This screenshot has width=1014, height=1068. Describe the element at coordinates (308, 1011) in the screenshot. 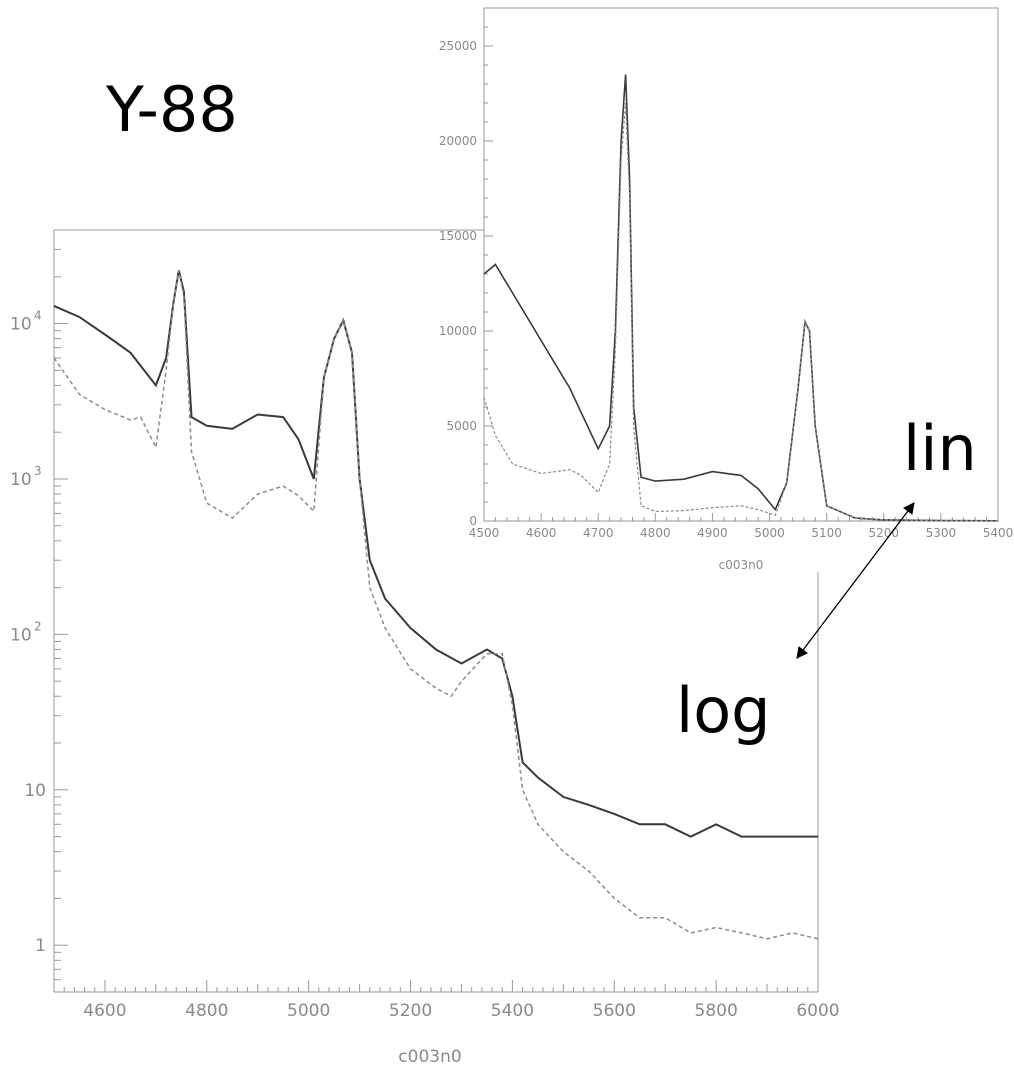

I see `log-plot-x-tick-label: 5000` at that location.